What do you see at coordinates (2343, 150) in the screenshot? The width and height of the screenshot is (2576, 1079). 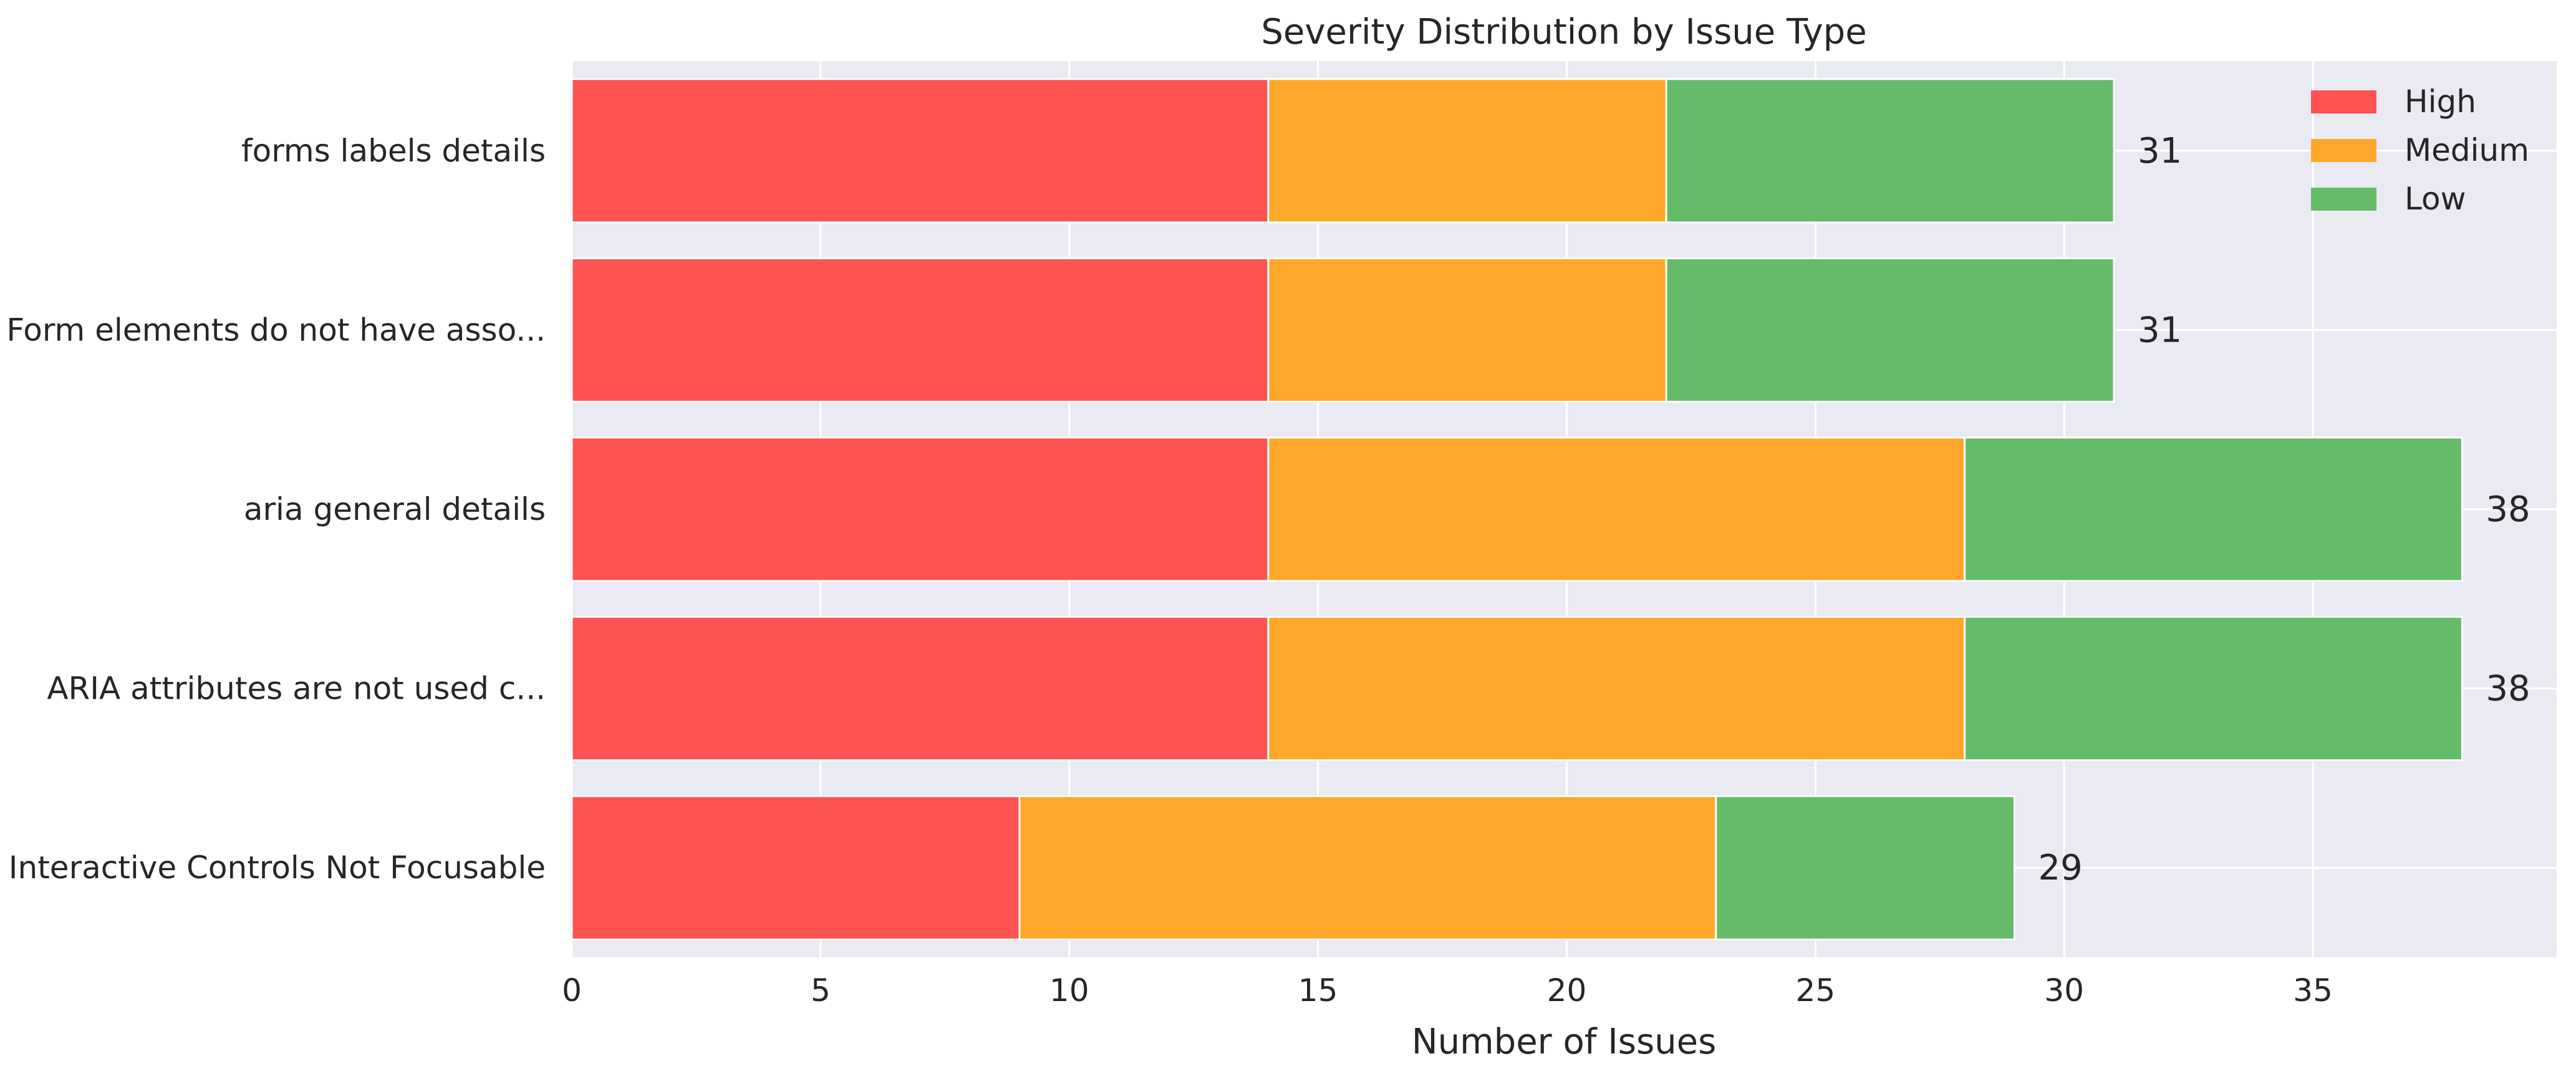 I see `legend-swatch-medium` at bounding box center [2343, 150].